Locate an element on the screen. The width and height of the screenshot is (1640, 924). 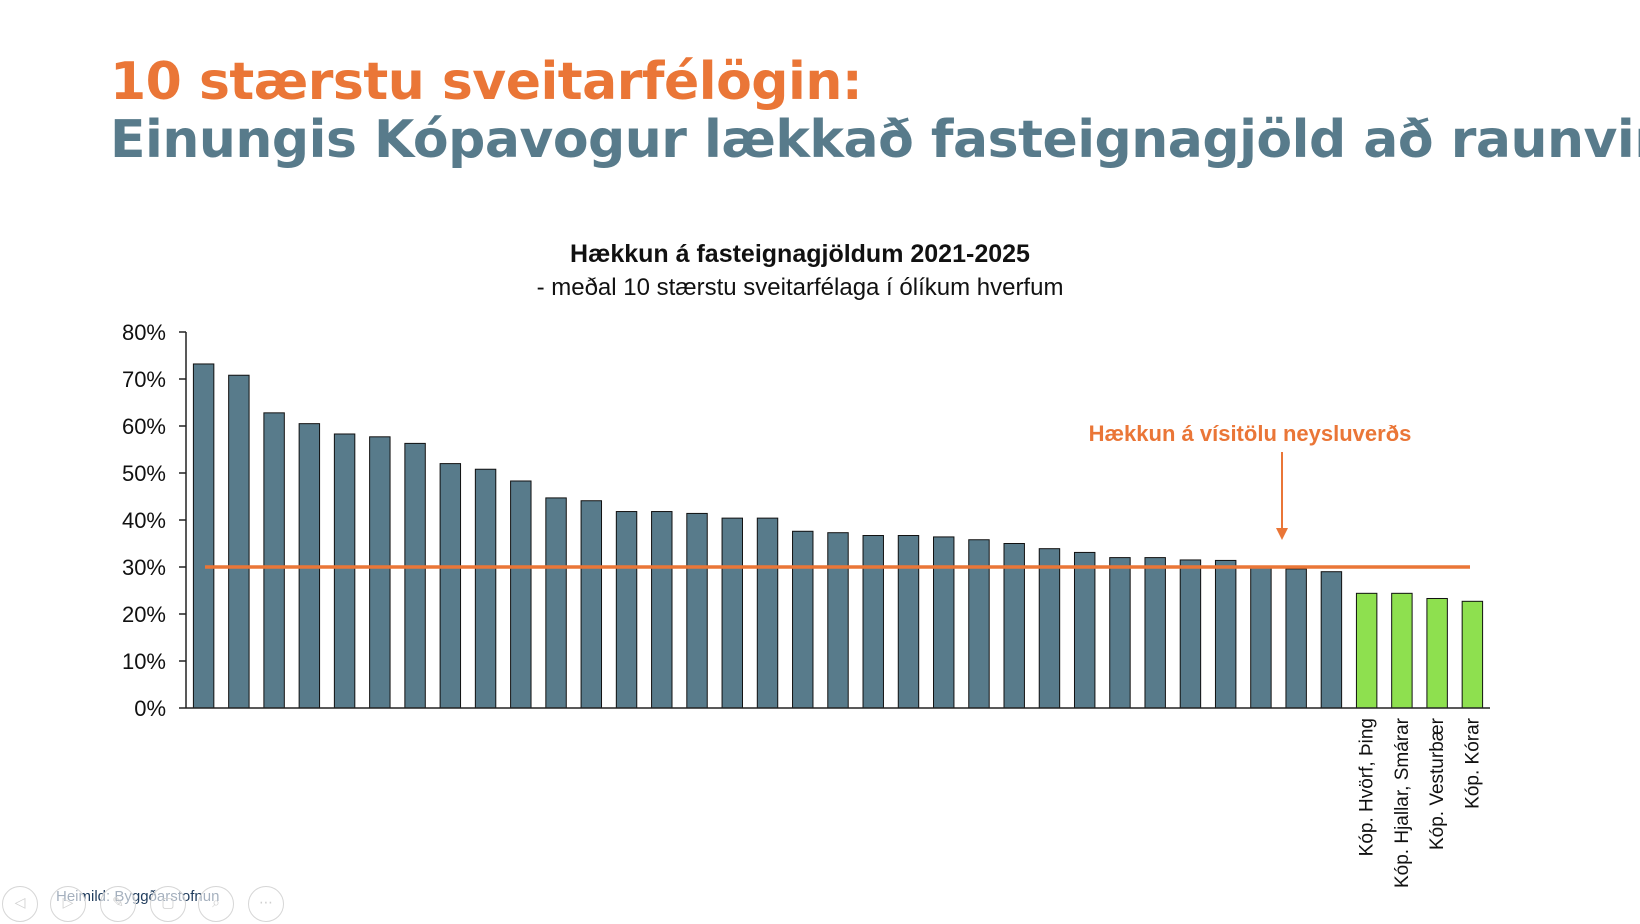
y-tick-label: 10% is located at coordinates (144, 661).